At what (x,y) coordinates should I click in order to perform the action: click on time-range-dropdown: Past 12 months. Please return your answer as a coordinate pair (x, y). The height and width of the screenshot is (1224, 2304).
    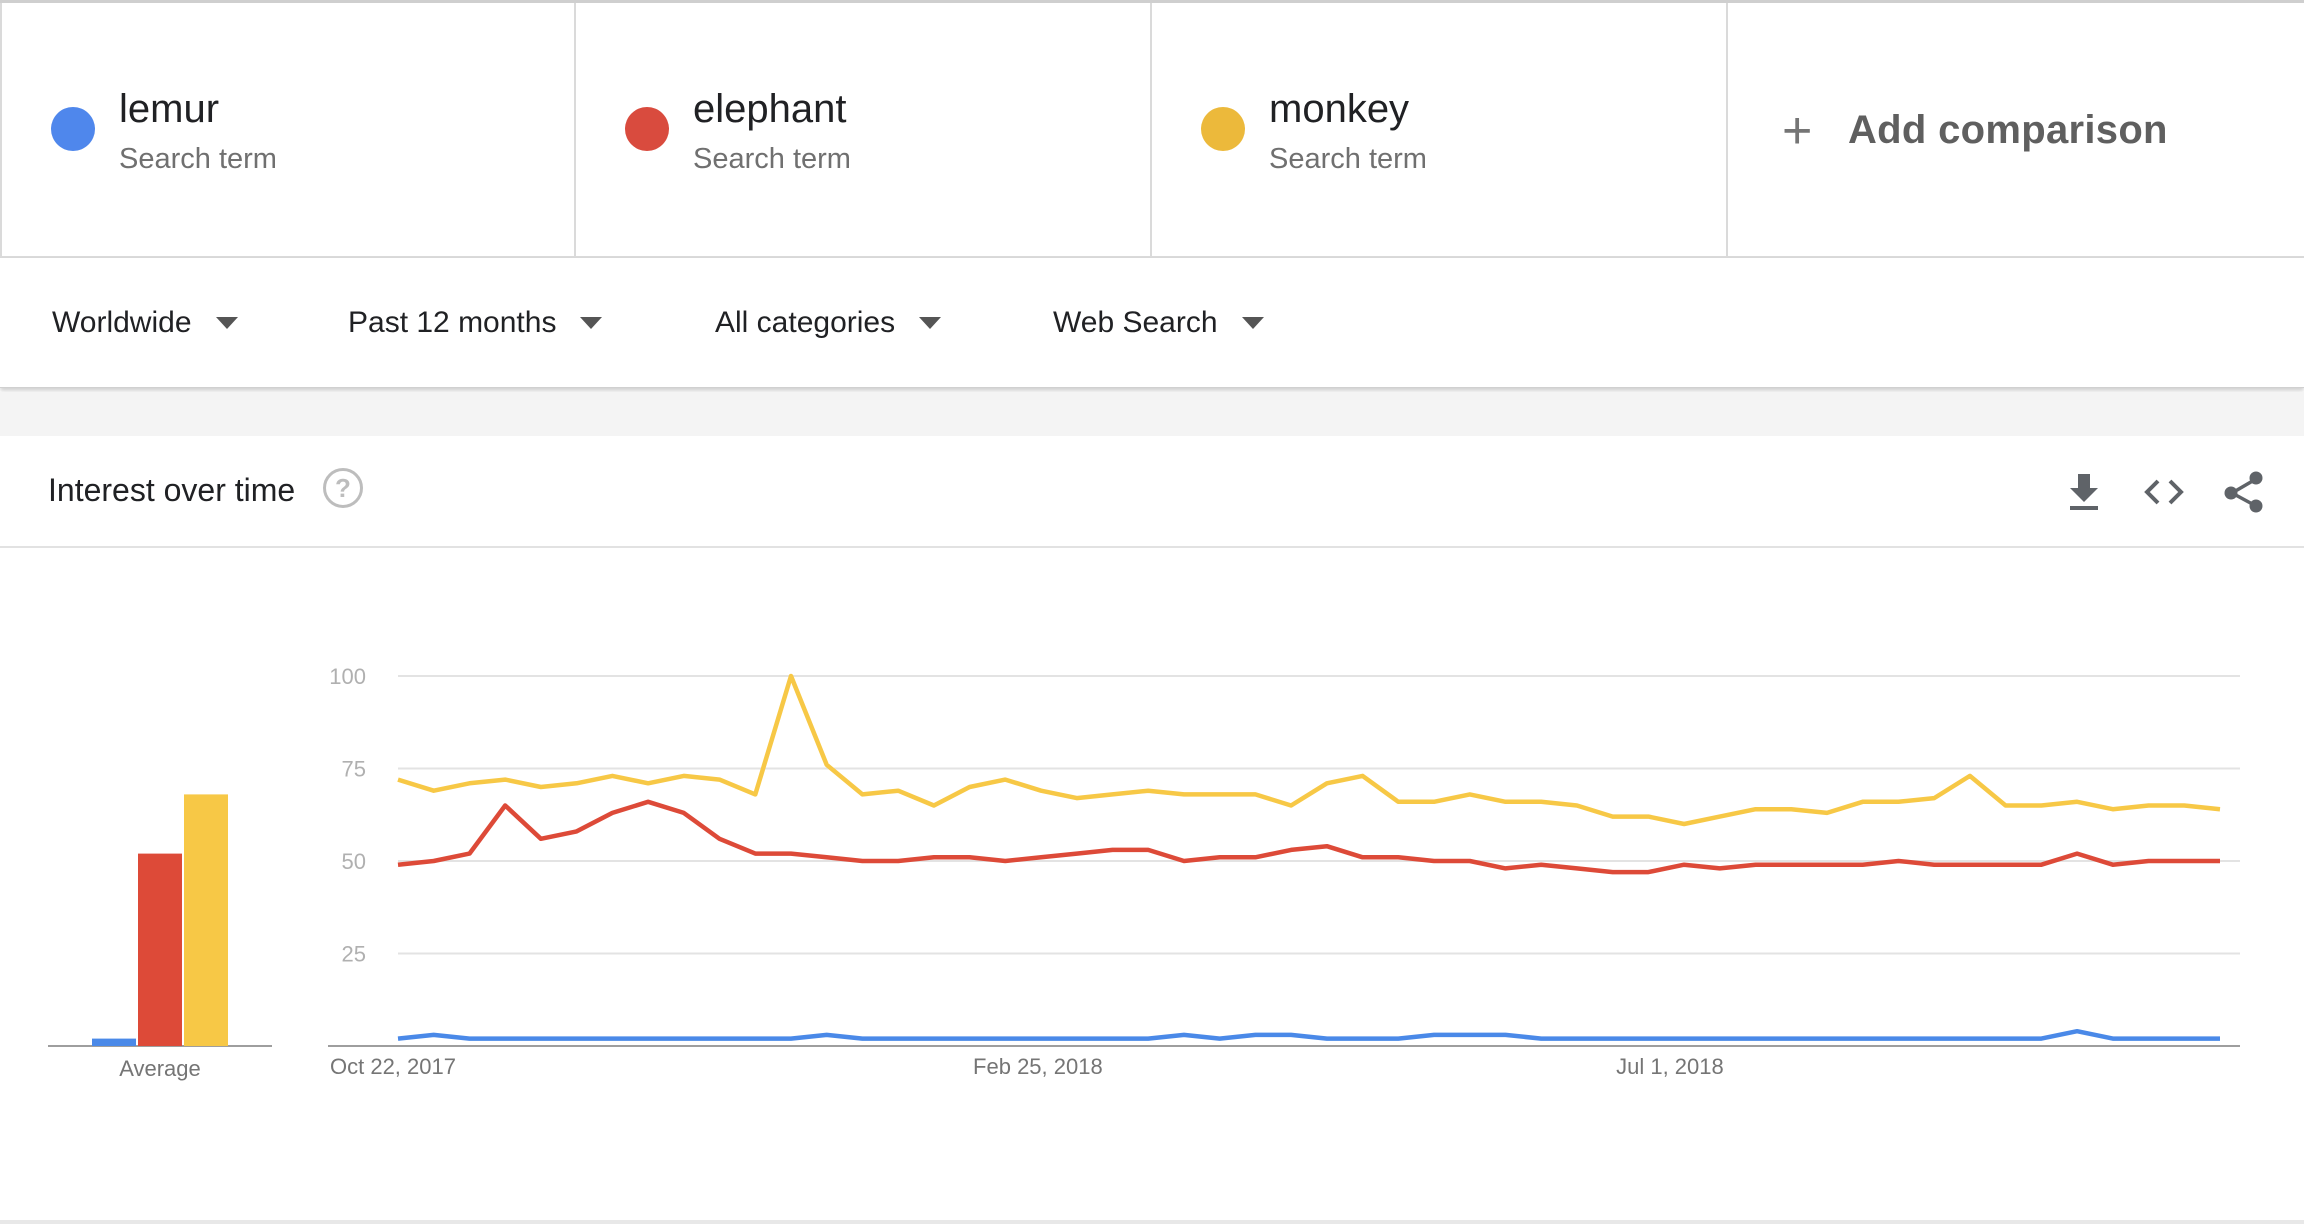
    Looking at the image, I should click on (475, 323).